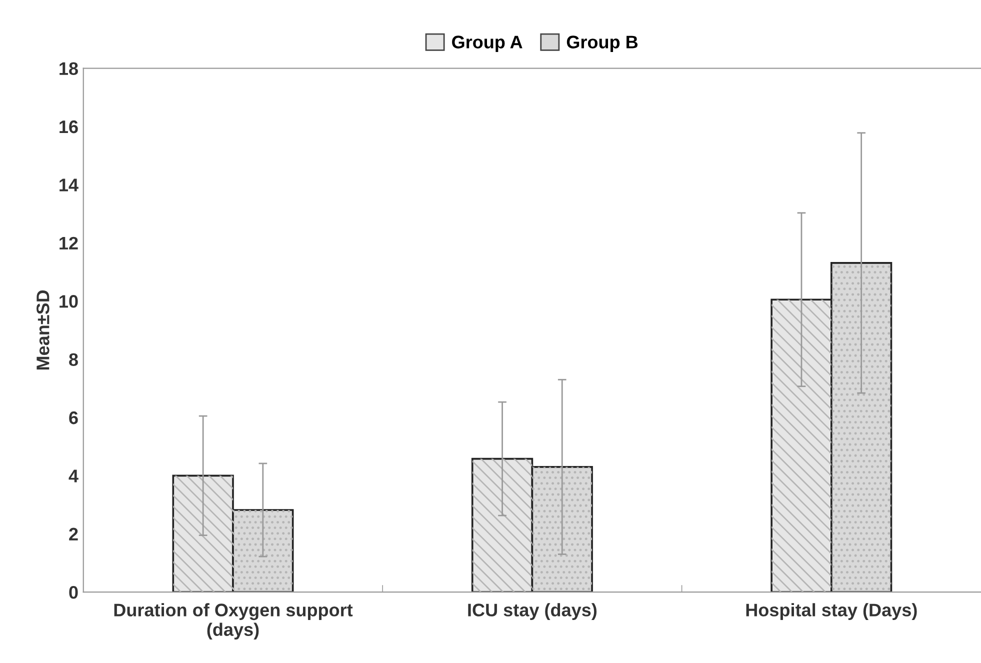 The image size is (981, 663). I want to click on y-tick-label: 16, so click(69, 127).